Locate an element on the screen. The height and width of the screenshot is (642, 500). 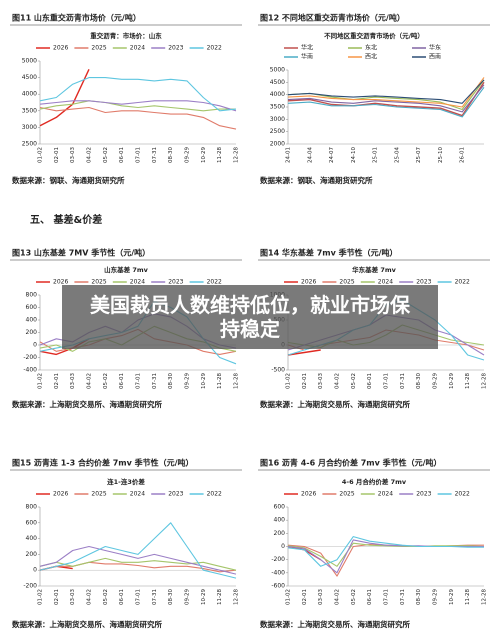
legend-label: 2023 is located at coordinates (175, 494).